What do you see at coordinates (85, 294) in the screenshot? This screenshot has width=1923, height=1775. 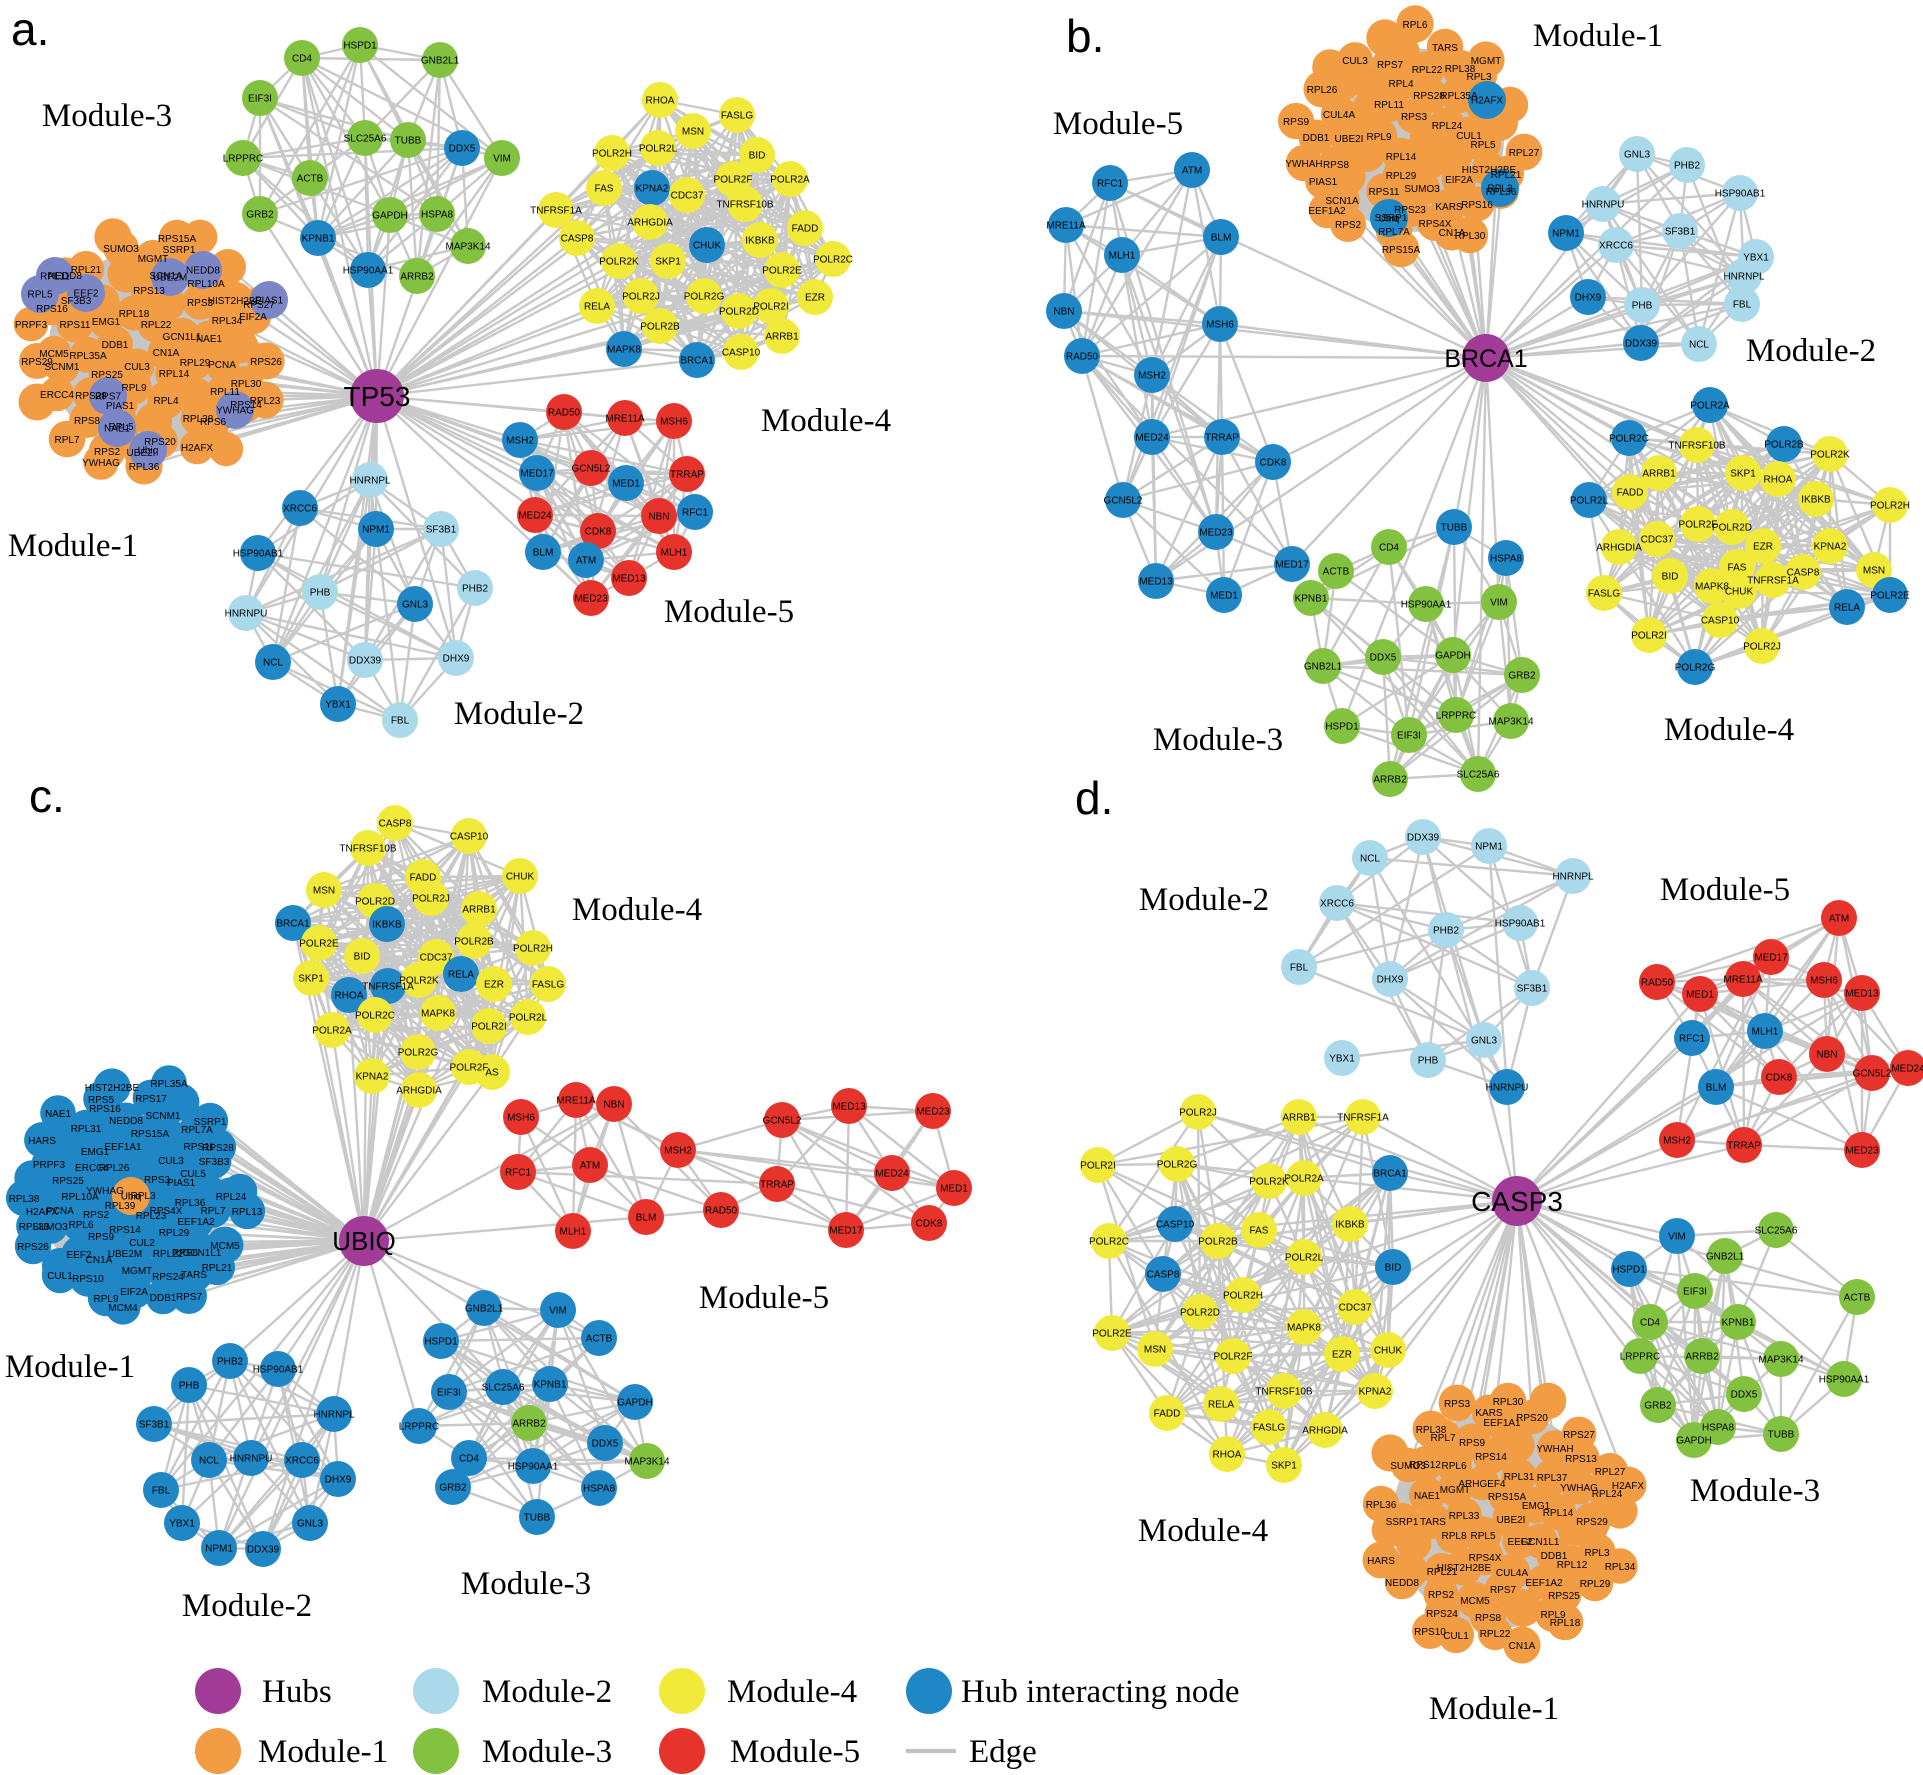 I see `svg-text: EEF2` at bounding box center [85, 294].